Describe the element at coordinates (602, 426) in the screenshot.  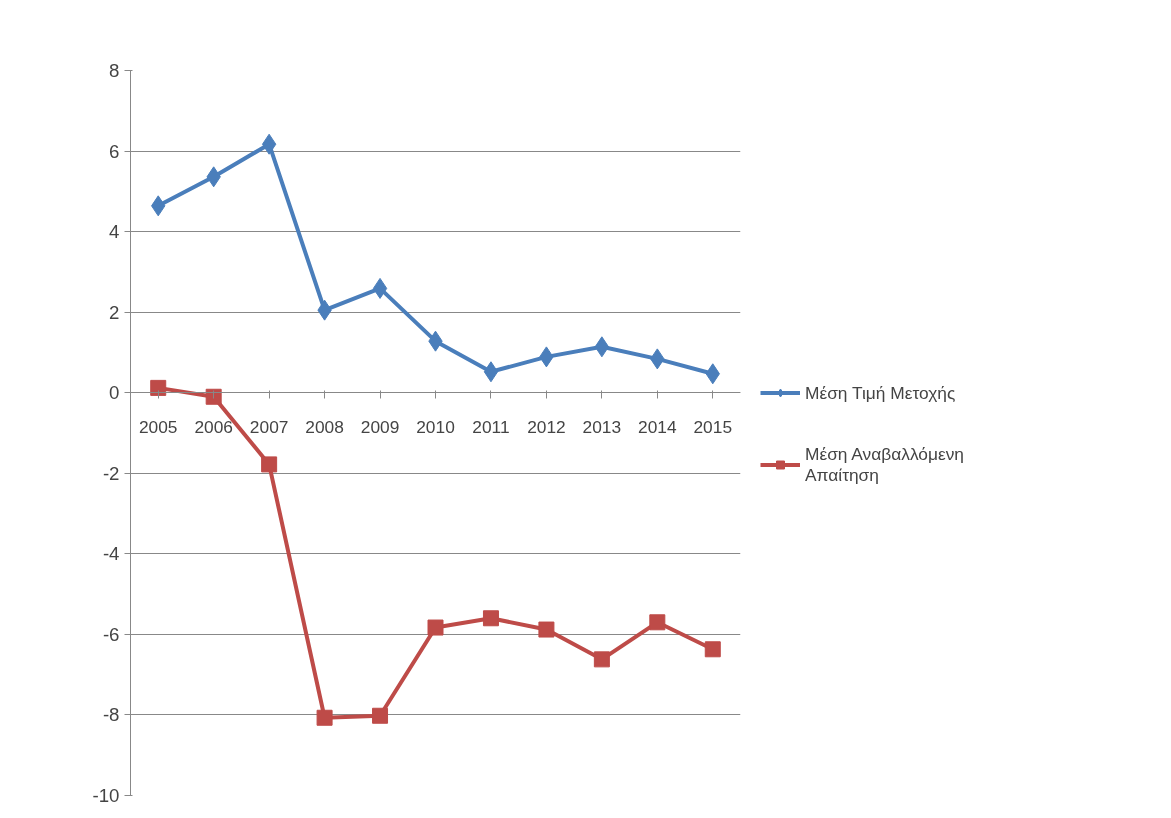
I see `x-tick-label: 2013` at that location.